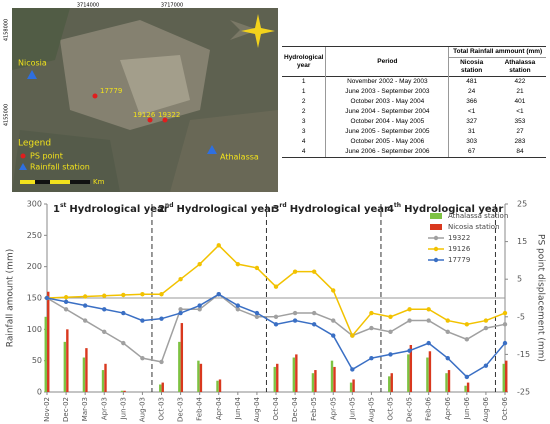 The image size is (550, 424). Describe the element at coordinates (486, 409) in the screenshot. I see `x-tick-label: Aug-06` at that location.